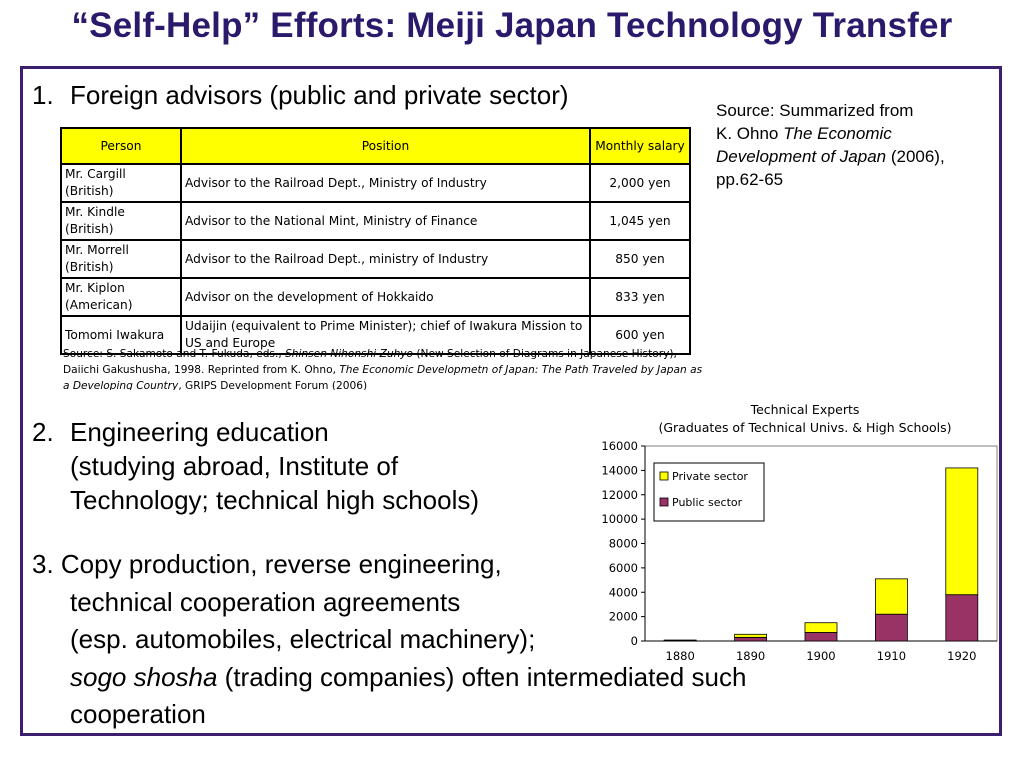  Describe the element at coordinates (174, 354) in the screenshot. I see `table-source-part1: Source: S. Sakamoto and T. Fukuda, eds.,` at that location.